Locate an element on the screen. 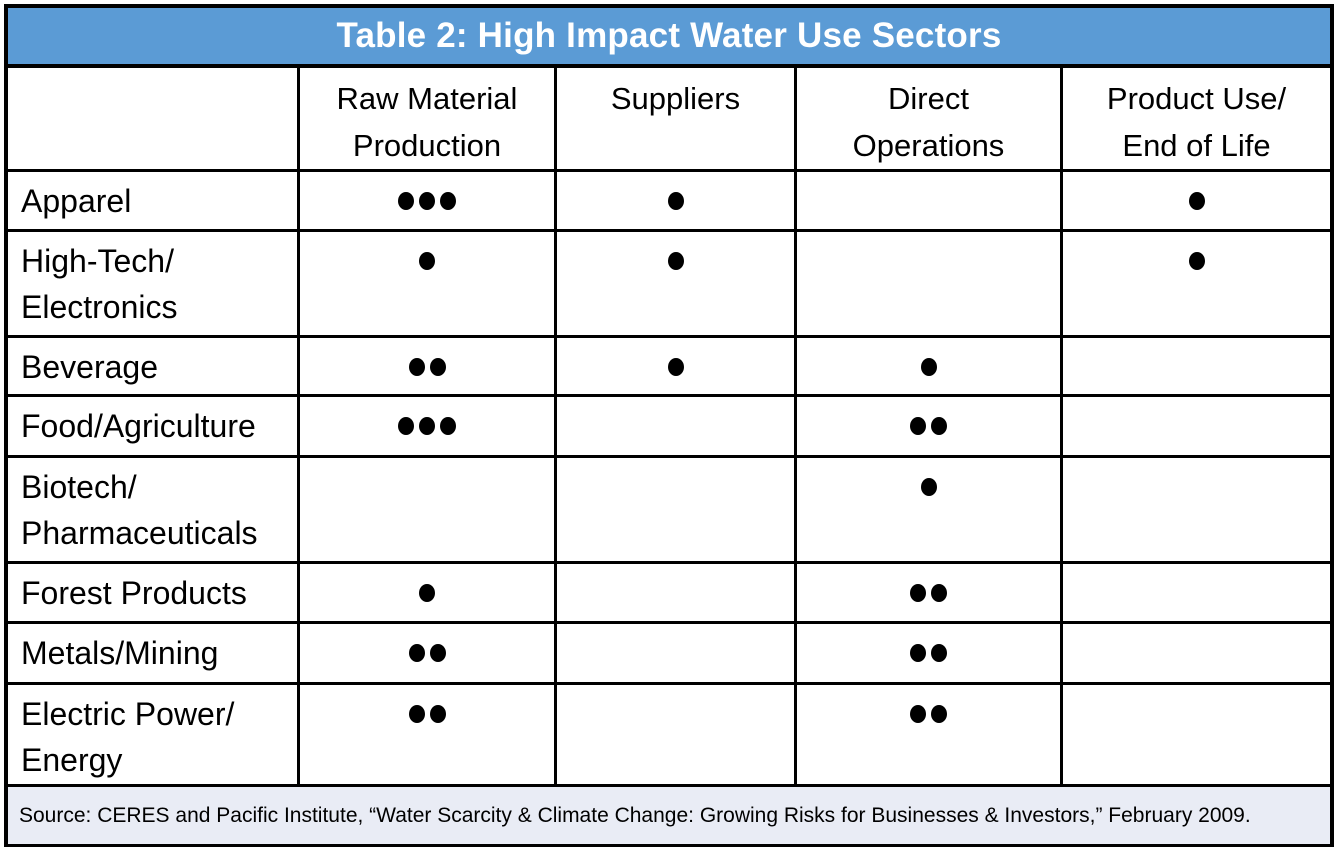 The width and height of the screenshot is (1338, 852). table-row-metals-mining: Metals/Mining is located at coordinates (669, 654).